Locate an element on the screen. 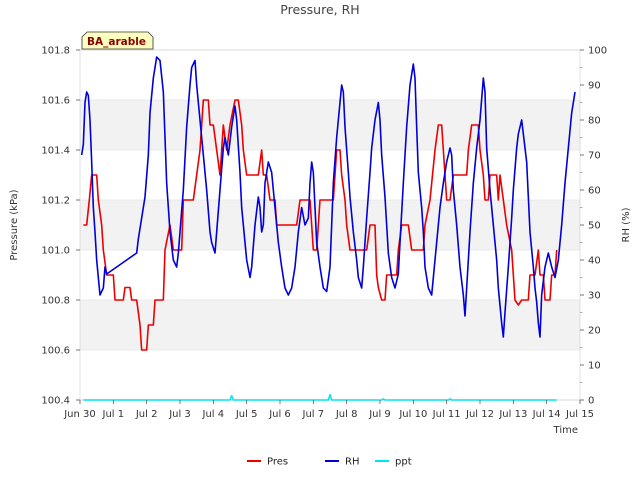 The image size is (640, 480). x-tick-label: Jun 30 is located at coordinates (79, 414).